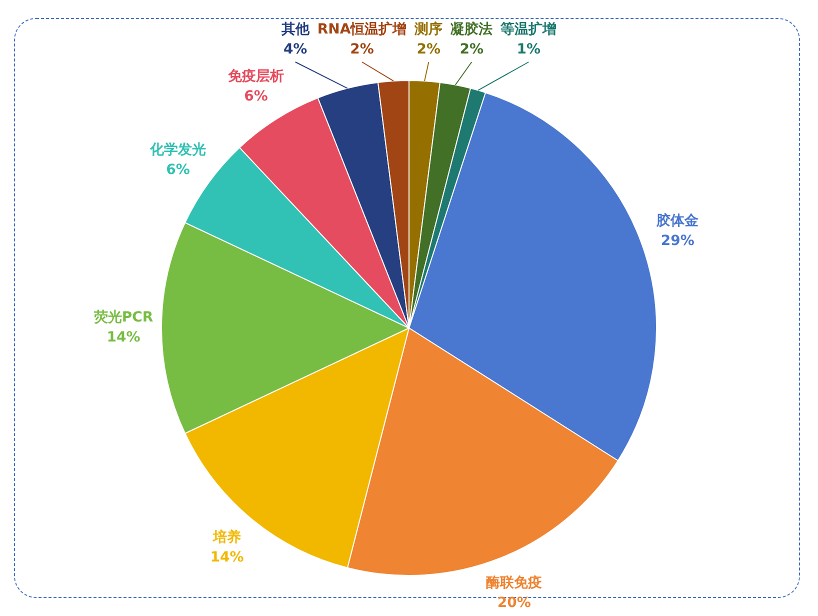 The width and height of the screenshot is (818, 616). Describe the element at coordinates (471, 29) in the screenshot. I see `slice-label: 凝胶法` at that location.